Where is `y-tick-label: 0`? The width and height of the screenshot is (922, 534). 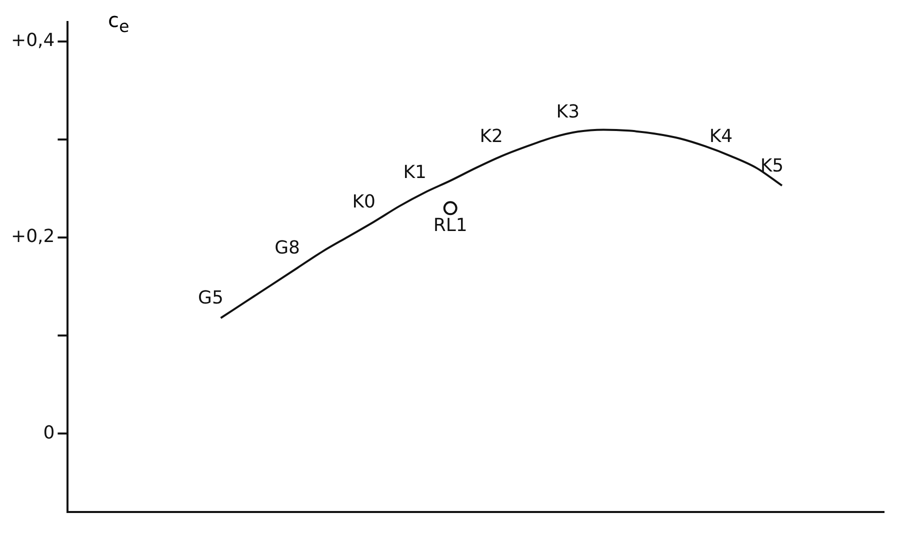 y-tick-label: 0 is located at coordinates (49, 433).